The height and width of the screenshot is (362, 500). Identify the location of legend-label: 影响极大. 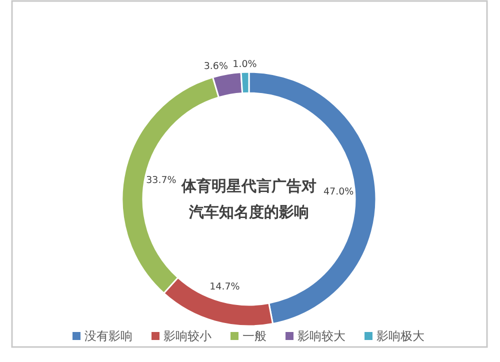
(400, 336).